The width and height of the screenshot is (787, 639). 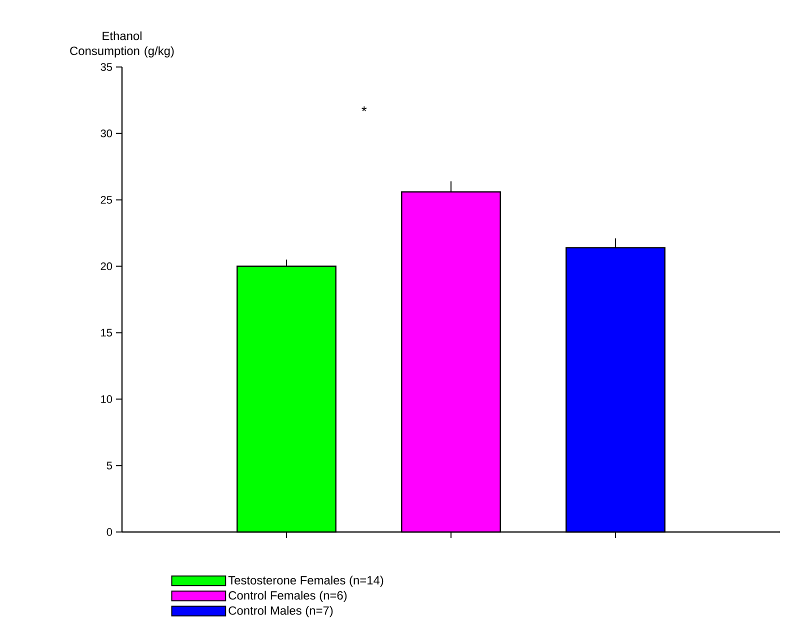 I want to click on y-tick-label: 20, so click(x=106, y=266).